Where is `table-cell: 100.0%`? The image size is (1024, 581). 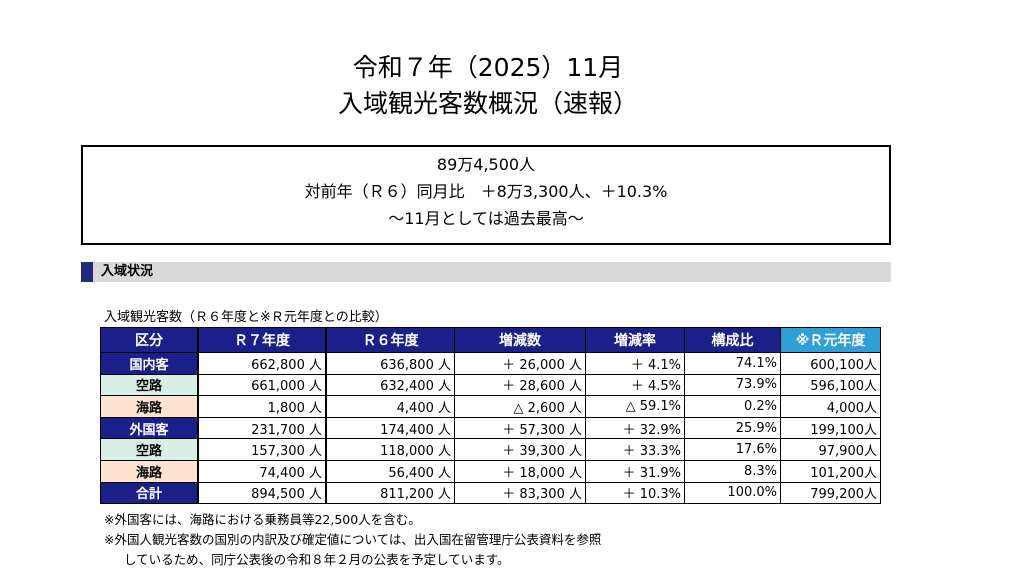
table-cell: 100.0% is located at coordinates (732, 493).